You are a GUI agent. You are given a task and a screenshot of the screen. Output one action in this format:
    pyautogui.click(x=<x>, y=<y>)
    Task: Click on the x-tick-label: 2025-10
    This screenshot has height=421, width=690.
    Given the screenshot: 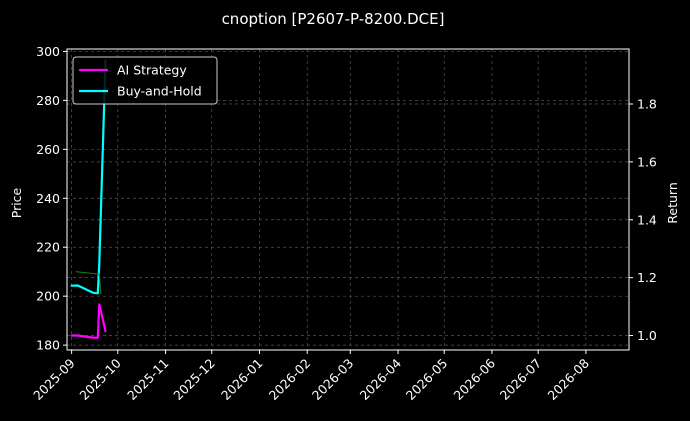 What is the action you would take?
    pyautogui.click(x=100, y=379)
    